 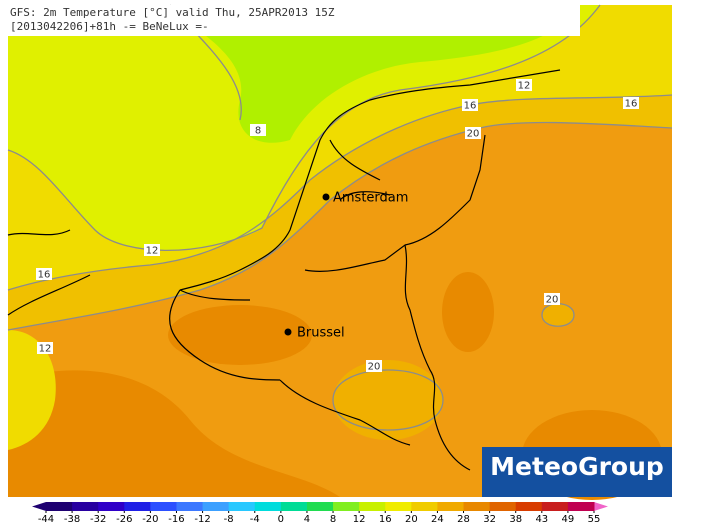 I want to click on colorbar-label: -20, so click(x=150, y=519).